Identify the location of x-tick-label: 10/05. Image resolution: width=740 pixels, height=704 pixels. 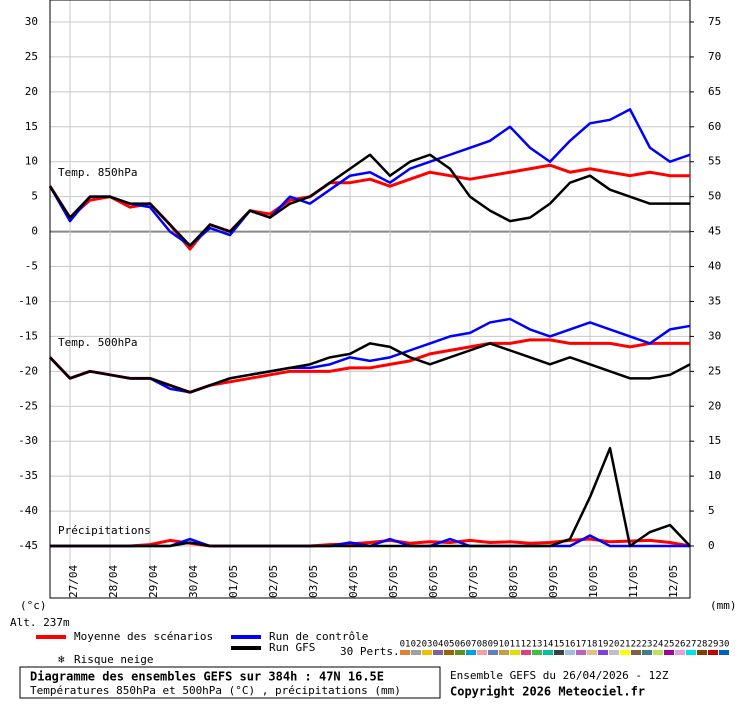
(593, 581).